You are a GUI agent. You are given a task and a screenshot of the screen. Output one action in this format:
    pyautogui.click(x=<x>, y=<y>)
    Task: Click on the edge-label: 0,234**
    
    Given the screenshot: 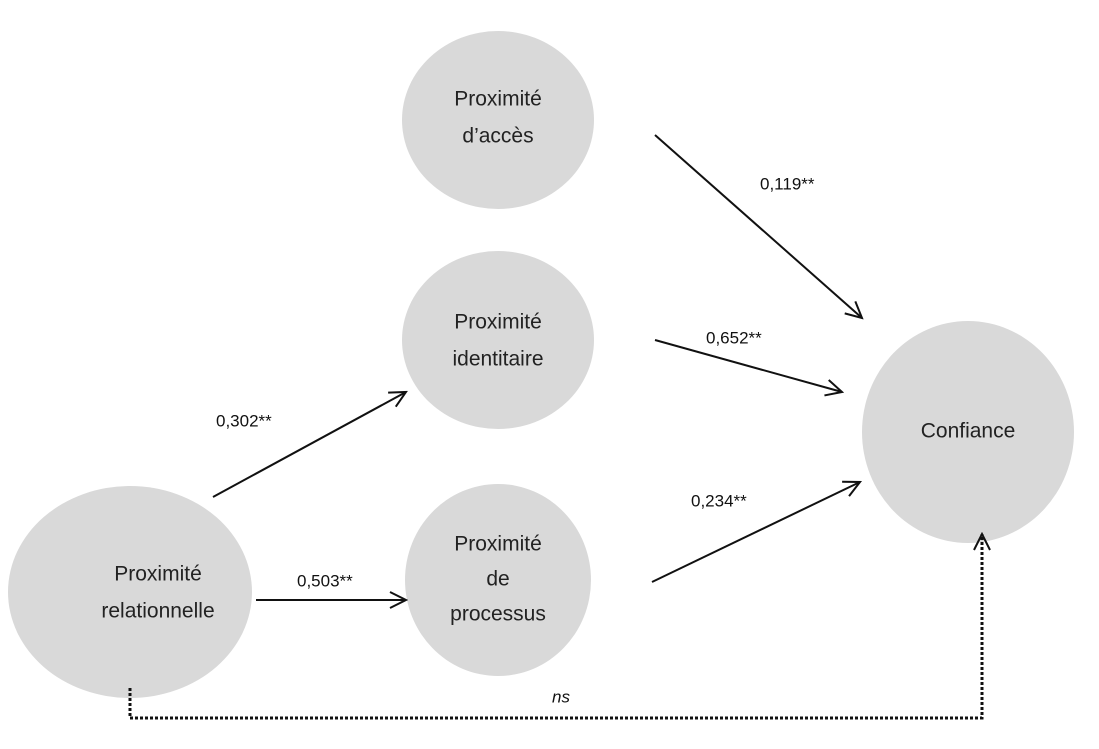 What is the action you would take?
    pyautogui.click(x=719, y=500)
    